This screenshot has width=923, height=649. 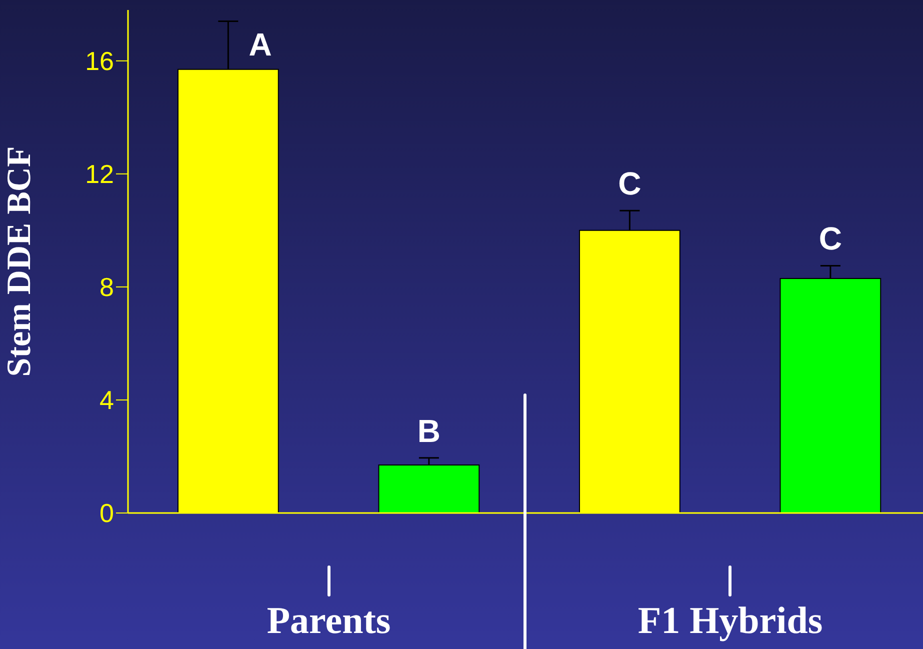 What do you see at coordinates (107, 400) in the screenshot?
I see `y-tick-label: 4` at bounding box center [107, 400].